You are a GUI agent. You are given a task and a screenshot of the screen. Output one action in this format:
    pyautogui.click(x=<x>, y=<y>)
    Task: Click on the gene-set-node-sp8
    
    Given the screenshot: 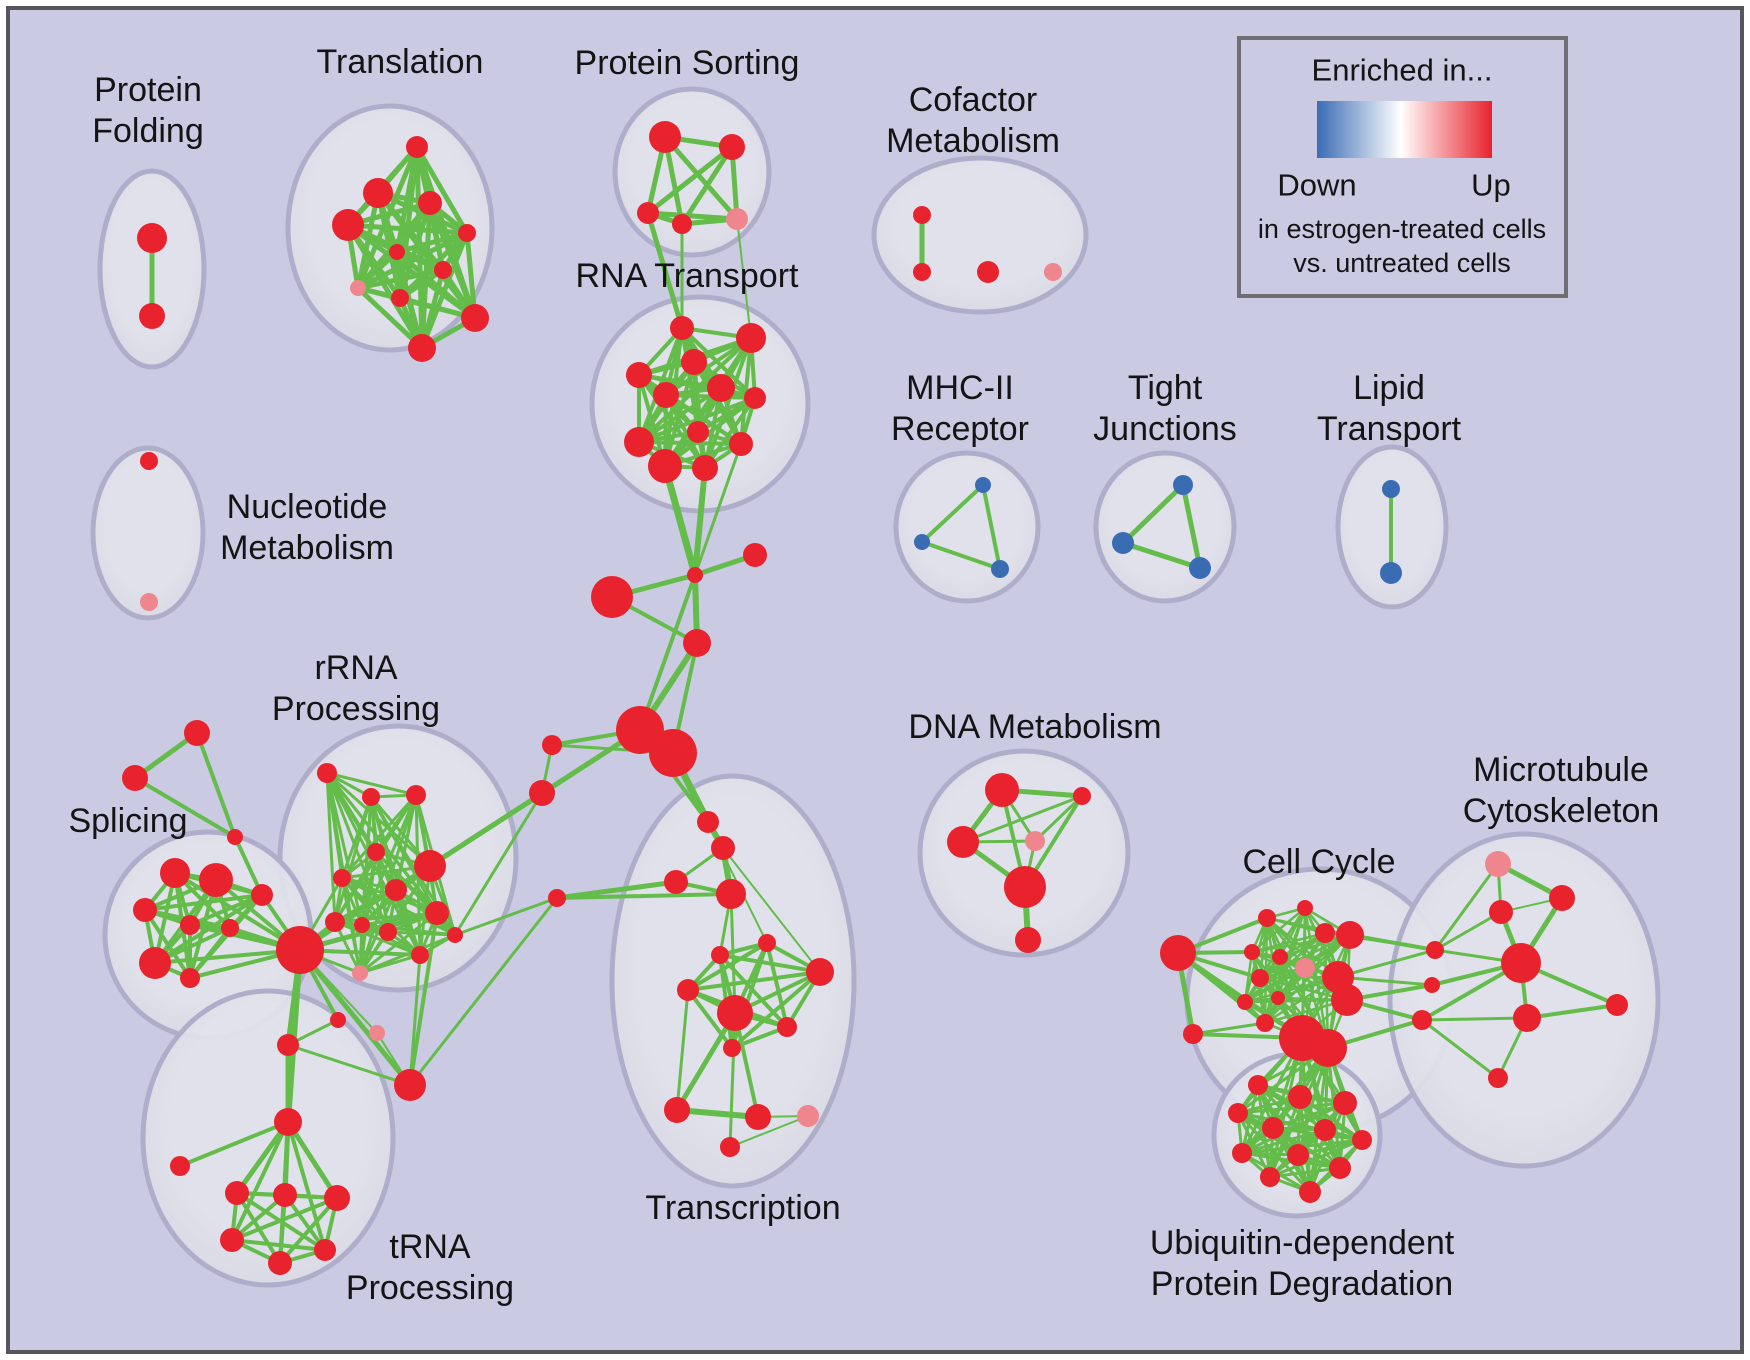 What is the action you would take?
    pyautogui.click(x=262, y=895)
    